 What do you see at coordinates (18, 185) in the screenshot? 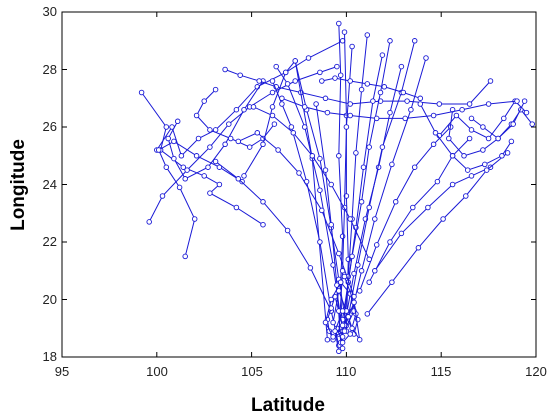
I see `y-axis-title: Longitude` at bounding box center [18, 185].